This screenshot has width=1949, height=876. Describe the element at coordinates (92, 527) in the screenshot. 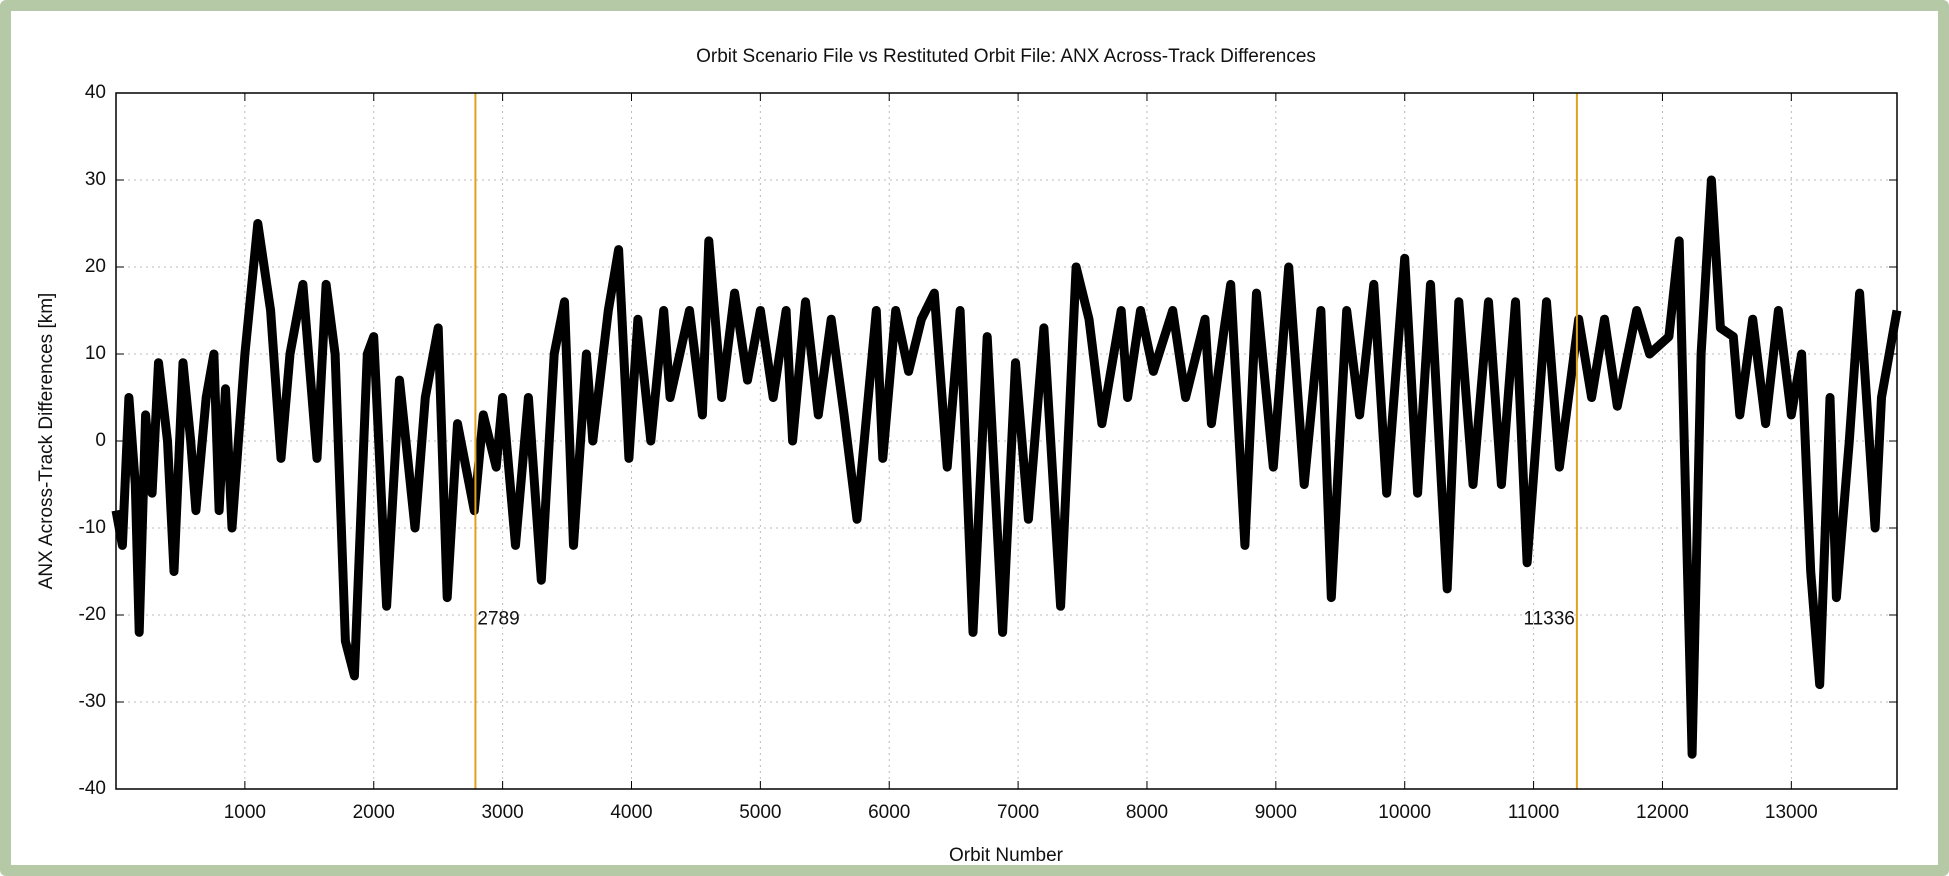

I see `y-tick-label: -10` at that location.